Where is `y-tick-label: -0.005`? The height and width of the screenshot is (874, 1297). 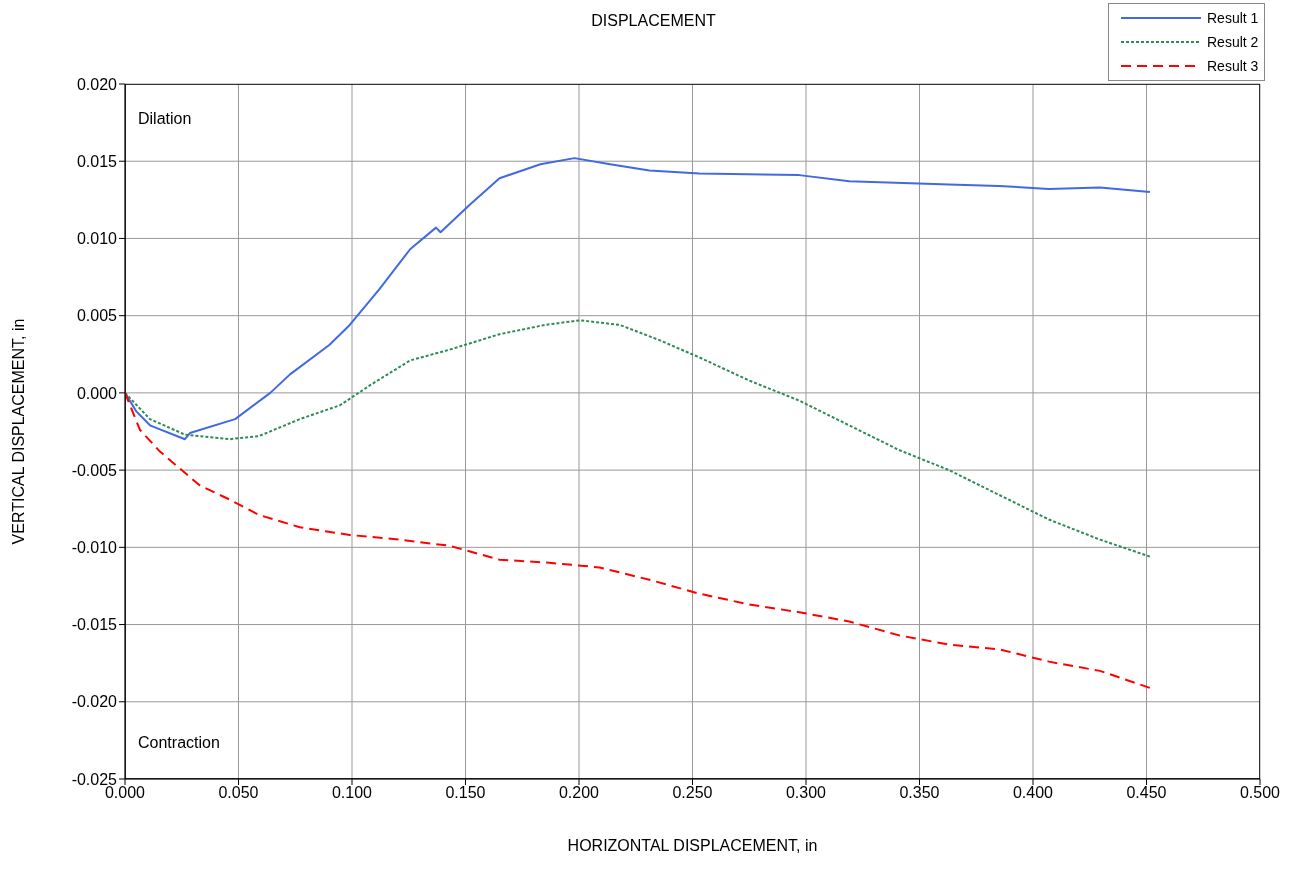 y-tick-label: -0.005 is located at coordinates (94, 470).